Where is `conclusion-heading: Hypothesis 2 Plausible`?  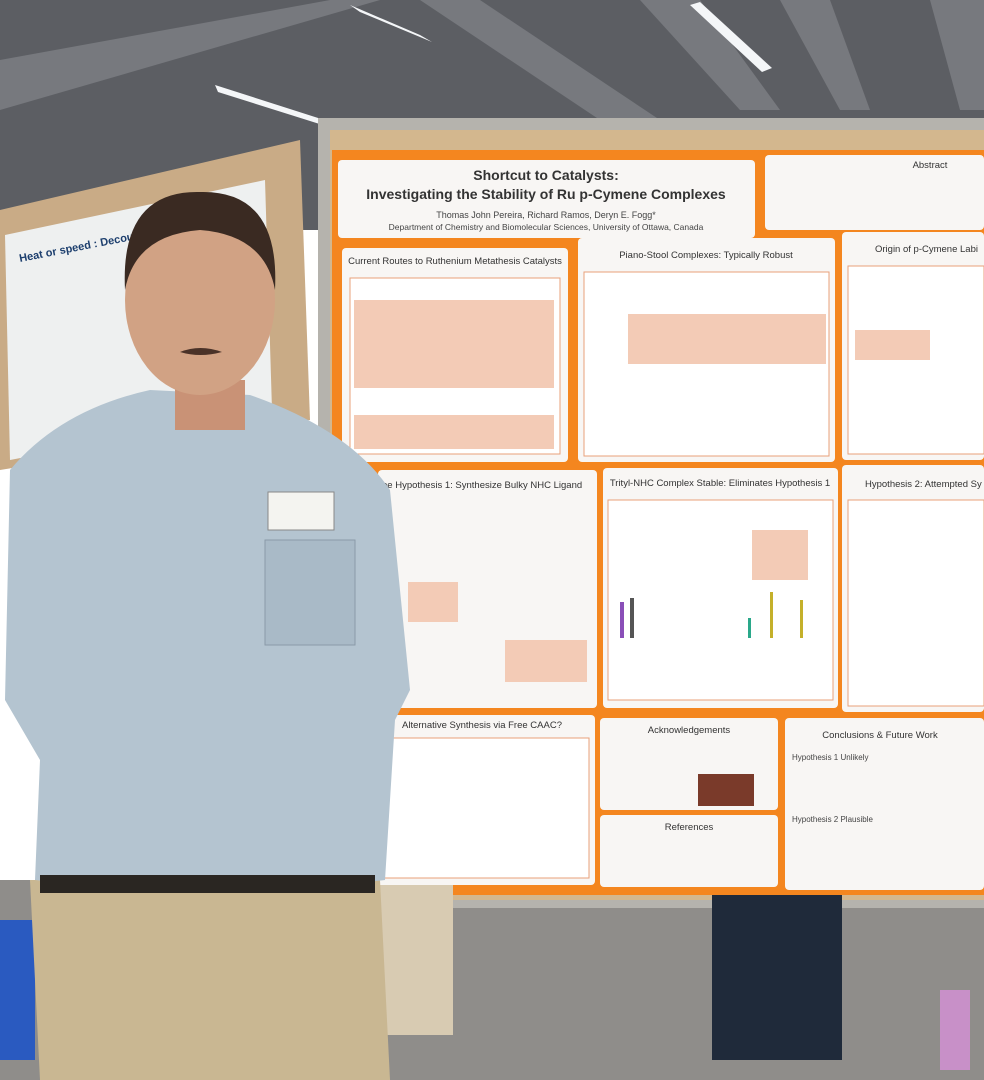 conclusion-heading: Hypothesis 2 Plausible is located at coordinates (832, 819).